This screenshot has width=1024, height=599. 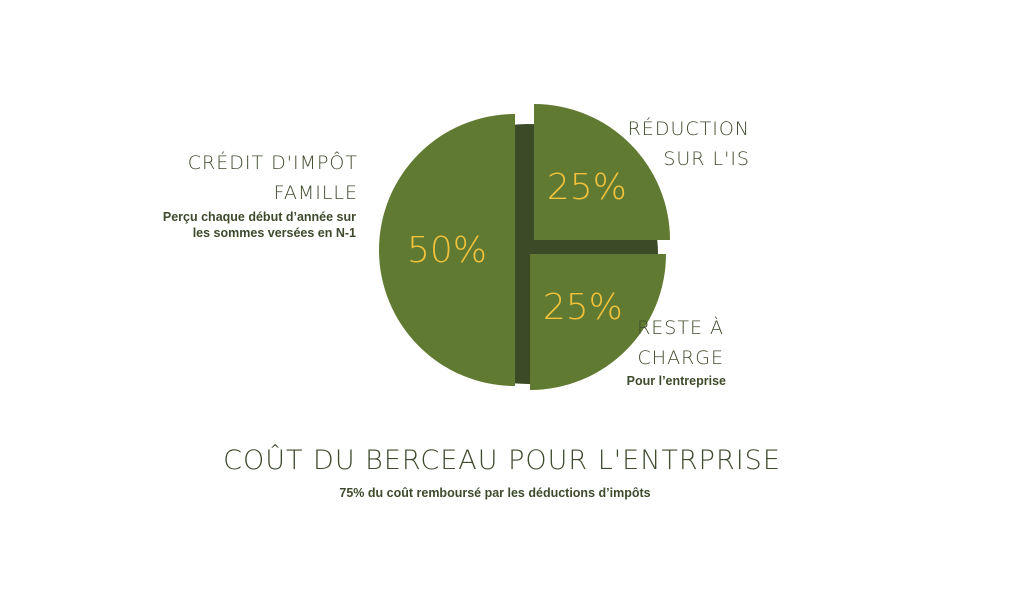 I want to click on chart-title: COÛT DU BERCEAU POUR L'ENTRPRISE, so click(x=502, y=460).